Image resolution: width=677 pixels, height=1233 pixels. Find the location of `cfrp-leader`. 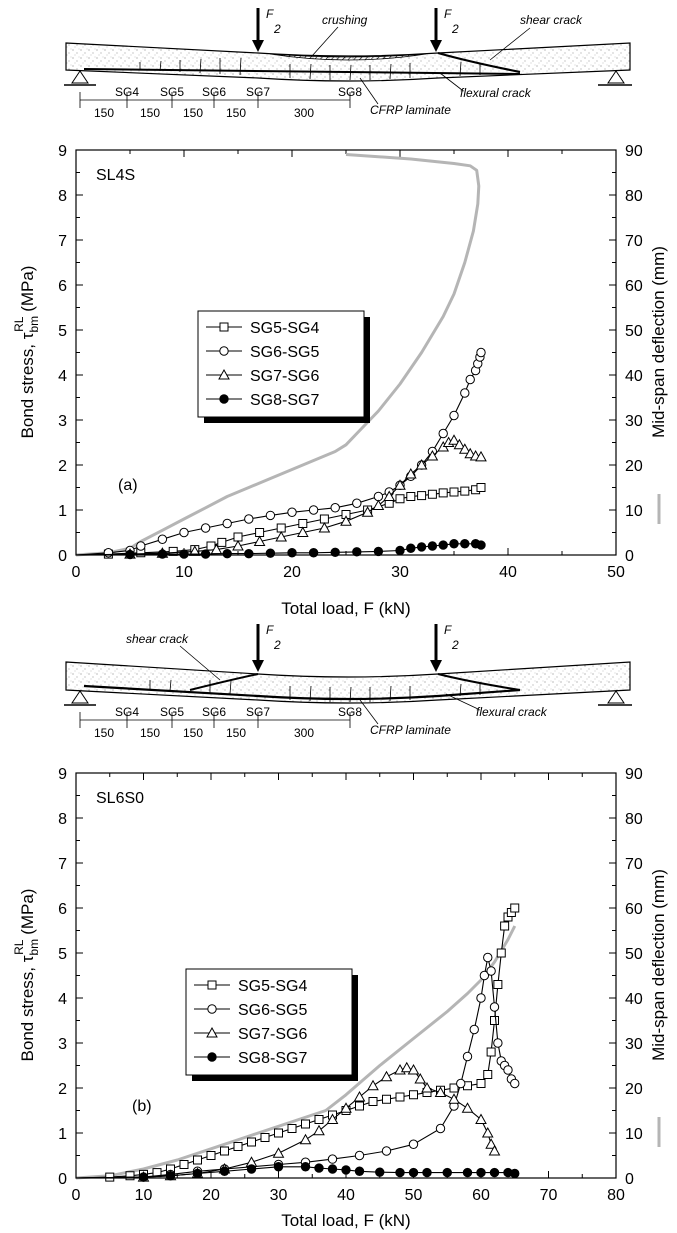

cfrp-leader is located at coordinates (369, 91).